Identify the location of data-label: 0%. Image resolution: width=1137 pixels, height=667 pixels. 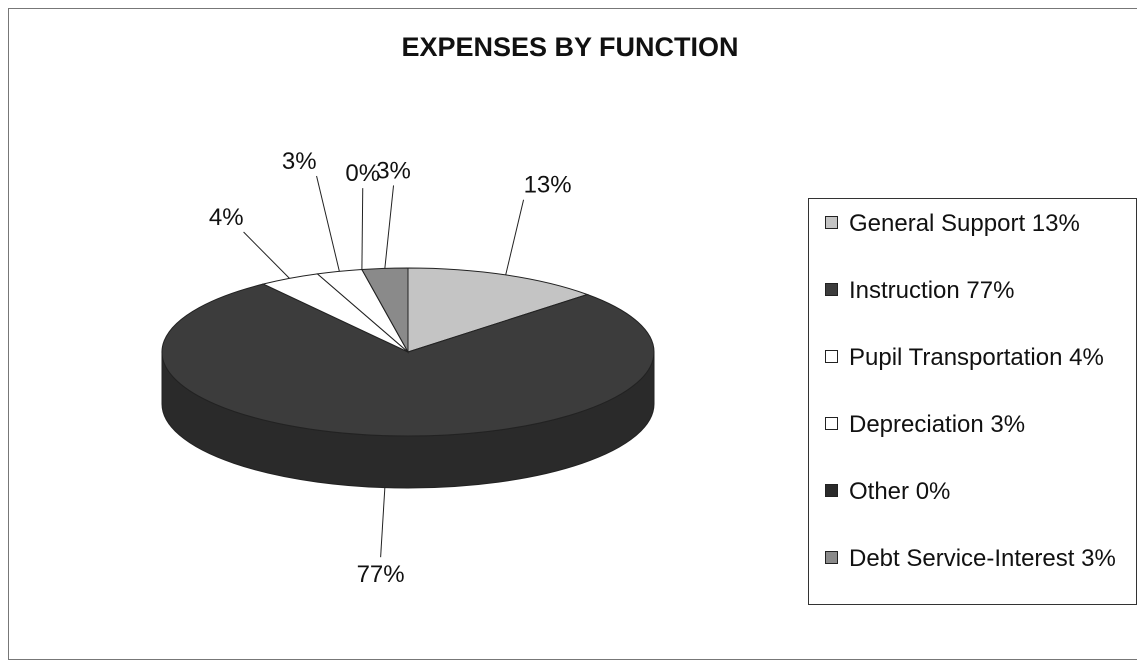
(362, 173).